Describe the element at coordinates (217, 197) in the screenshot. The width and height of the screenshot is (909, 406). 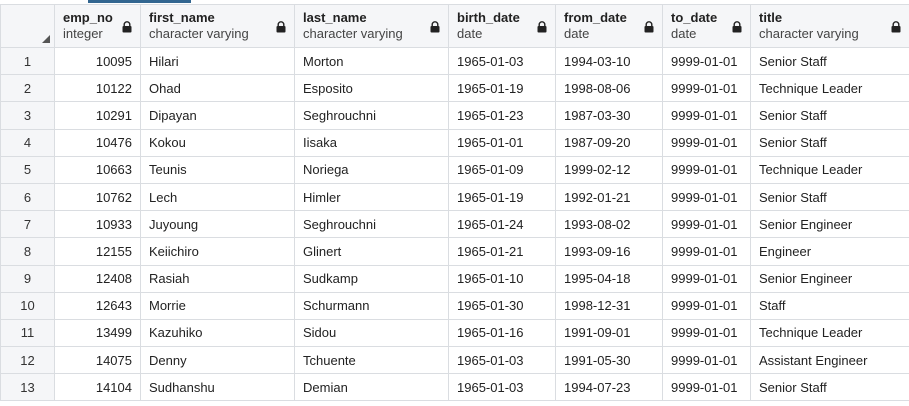
I see `cell-first-name: Lech` at that location.